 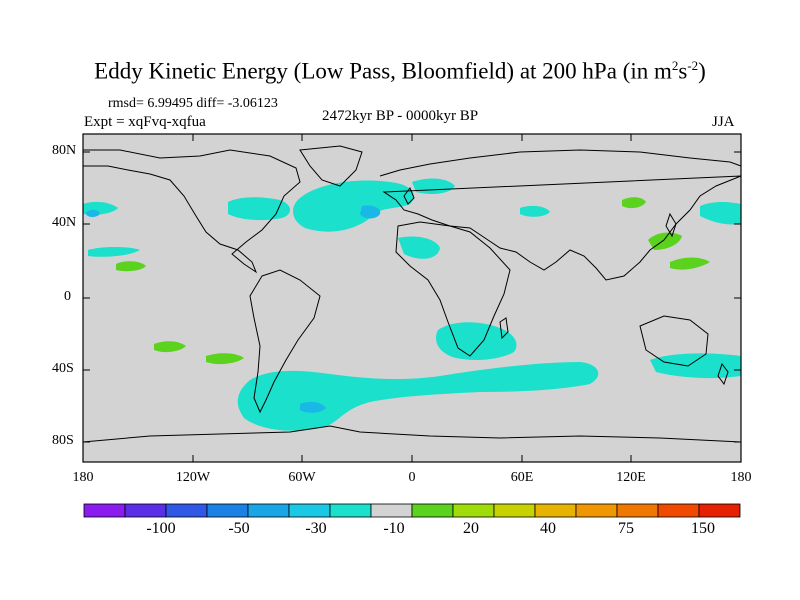 I want to click on west-pacific-blob, so click(x=690, y=263).